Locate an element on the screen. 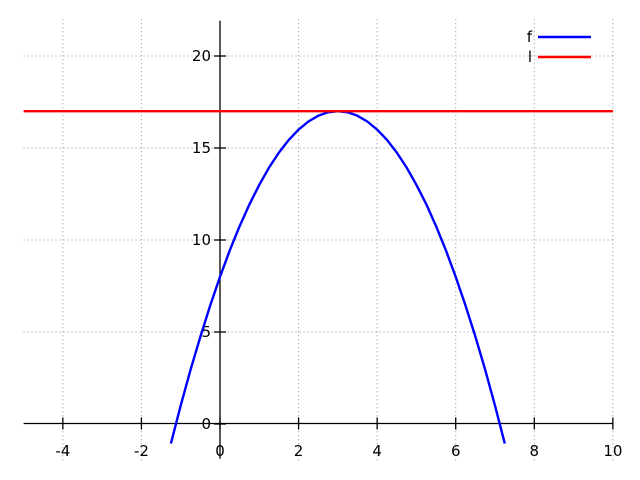 The width and height of the screenshot is (640, 480). y-tick-label: 15 is located at coordinates (201, 148).